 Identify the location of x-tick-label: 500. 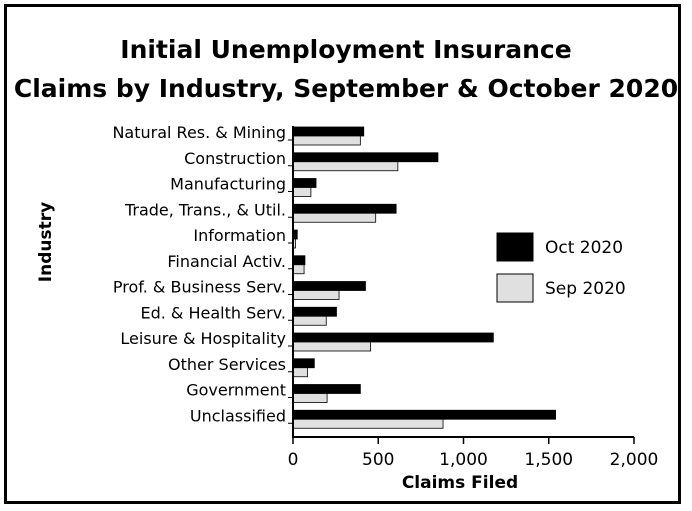
(378, 460).